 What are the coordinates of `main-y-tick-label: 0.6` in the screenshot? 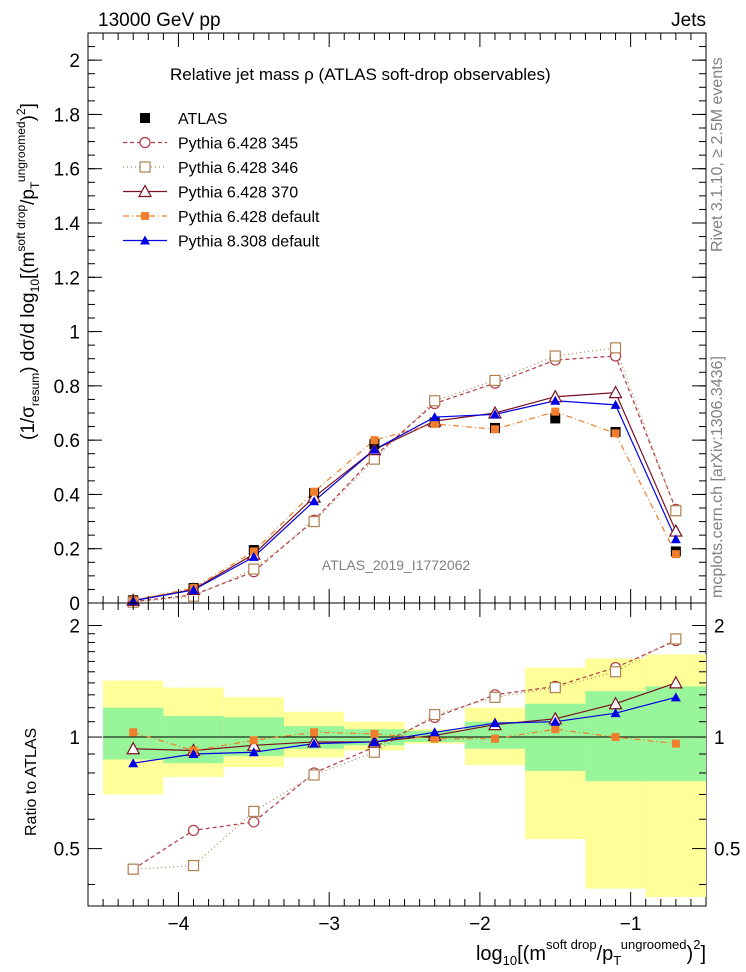 It's located at (67, 441).